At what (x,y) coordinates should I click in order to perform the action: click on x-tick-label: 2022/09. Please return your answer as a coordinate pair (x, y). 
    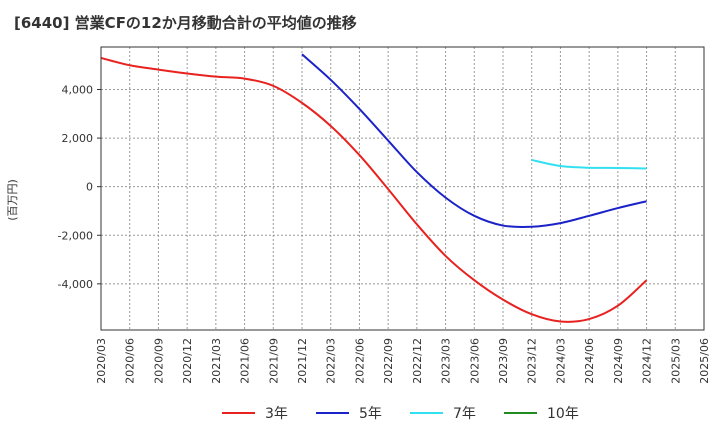
    Looking at the image, I should click on (388, 361).